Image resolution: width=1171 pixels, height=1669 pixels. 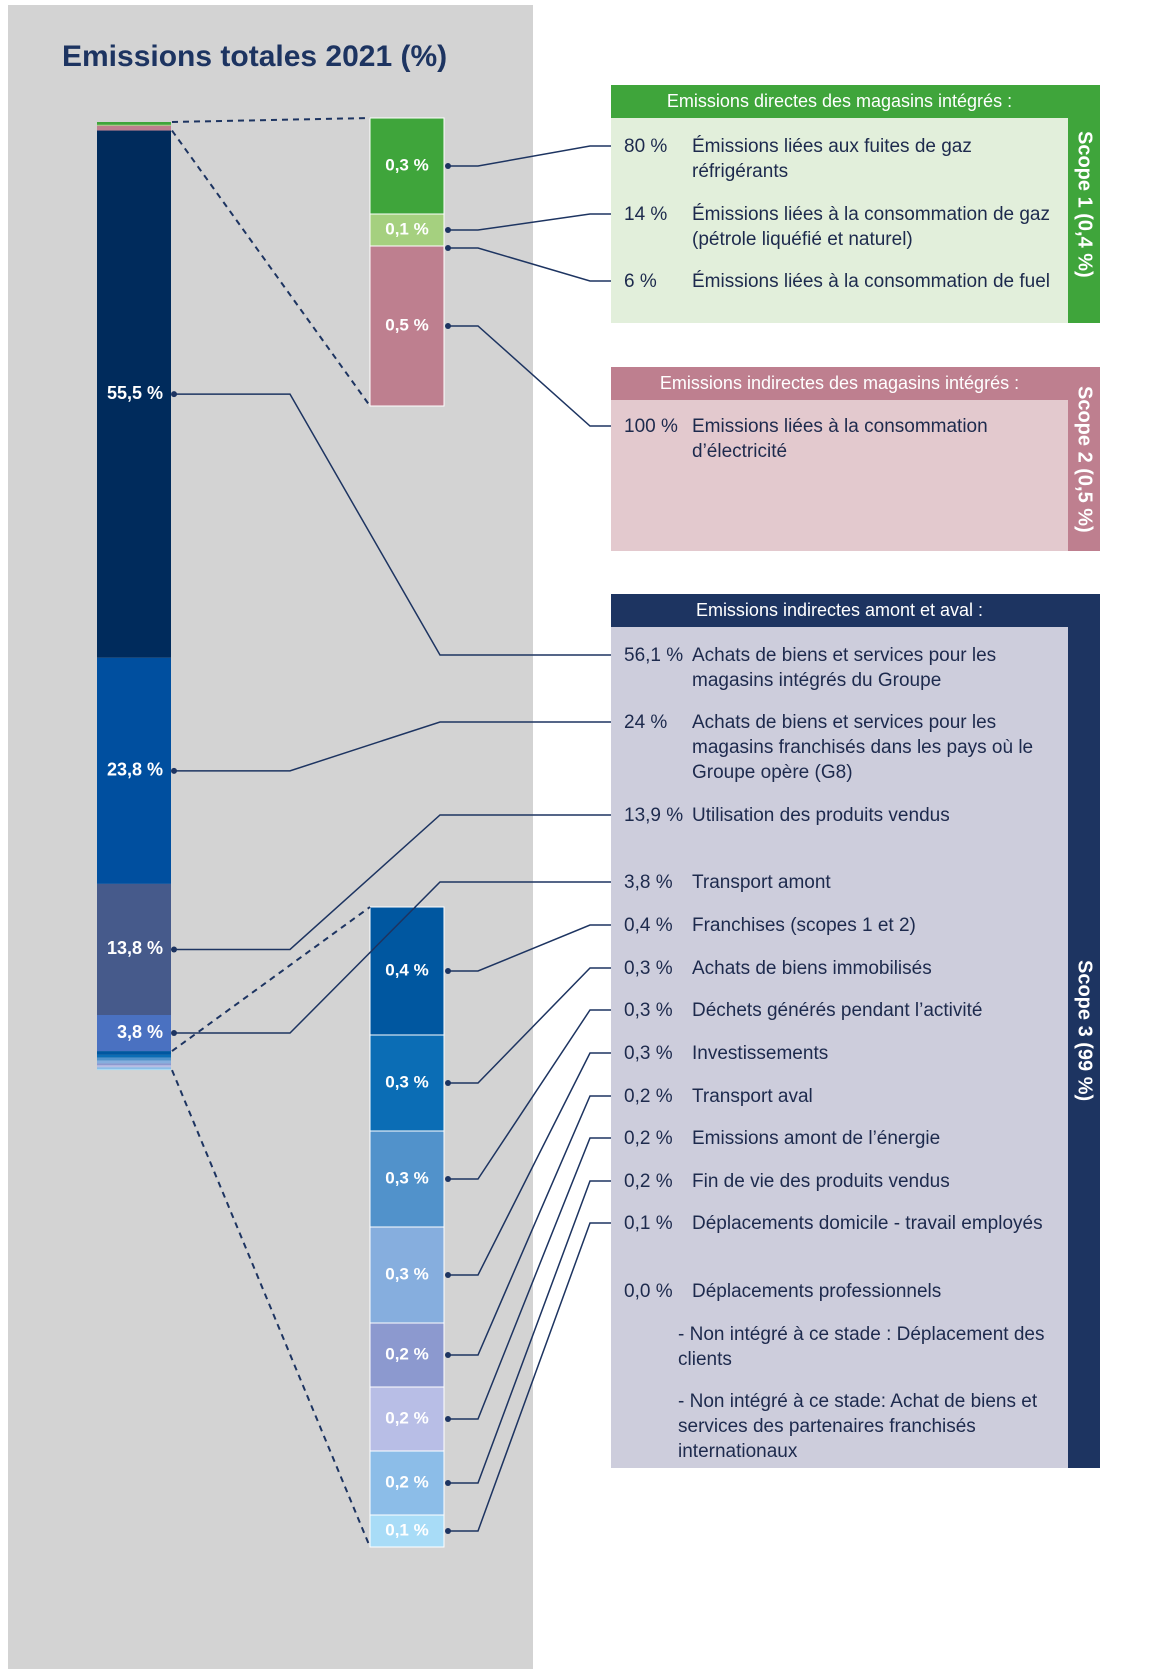 What do you see at coordinates (640, 281) in the screenshot?
I see `item-share: 6 %` at bounding box center [640, 281].